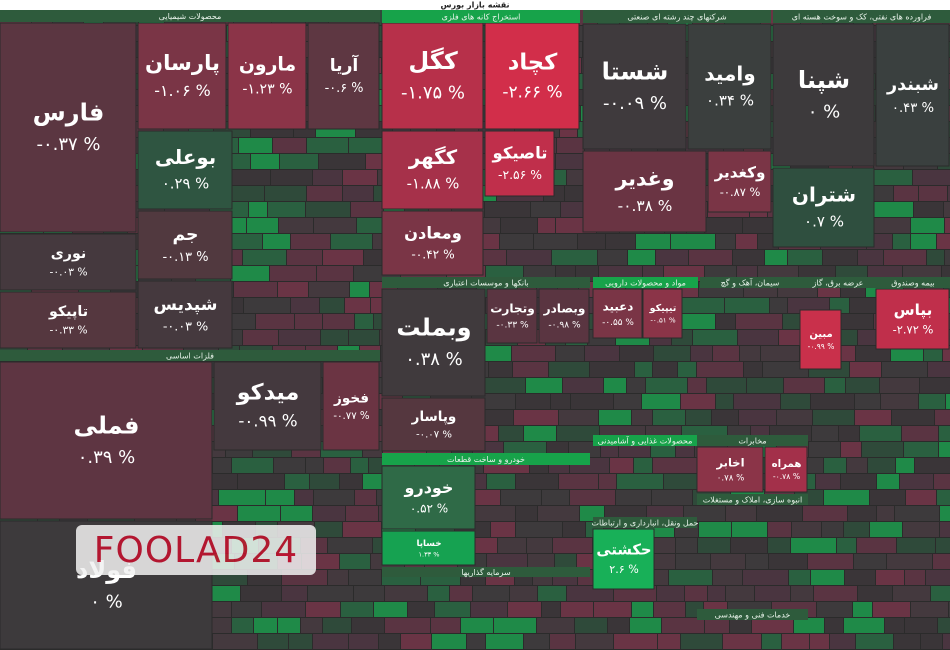 The image size is (950, 650). Describe the element at coordinates (475, 6) in the screenshot. I see `map-title: نقشه بازار بورس` at that location.